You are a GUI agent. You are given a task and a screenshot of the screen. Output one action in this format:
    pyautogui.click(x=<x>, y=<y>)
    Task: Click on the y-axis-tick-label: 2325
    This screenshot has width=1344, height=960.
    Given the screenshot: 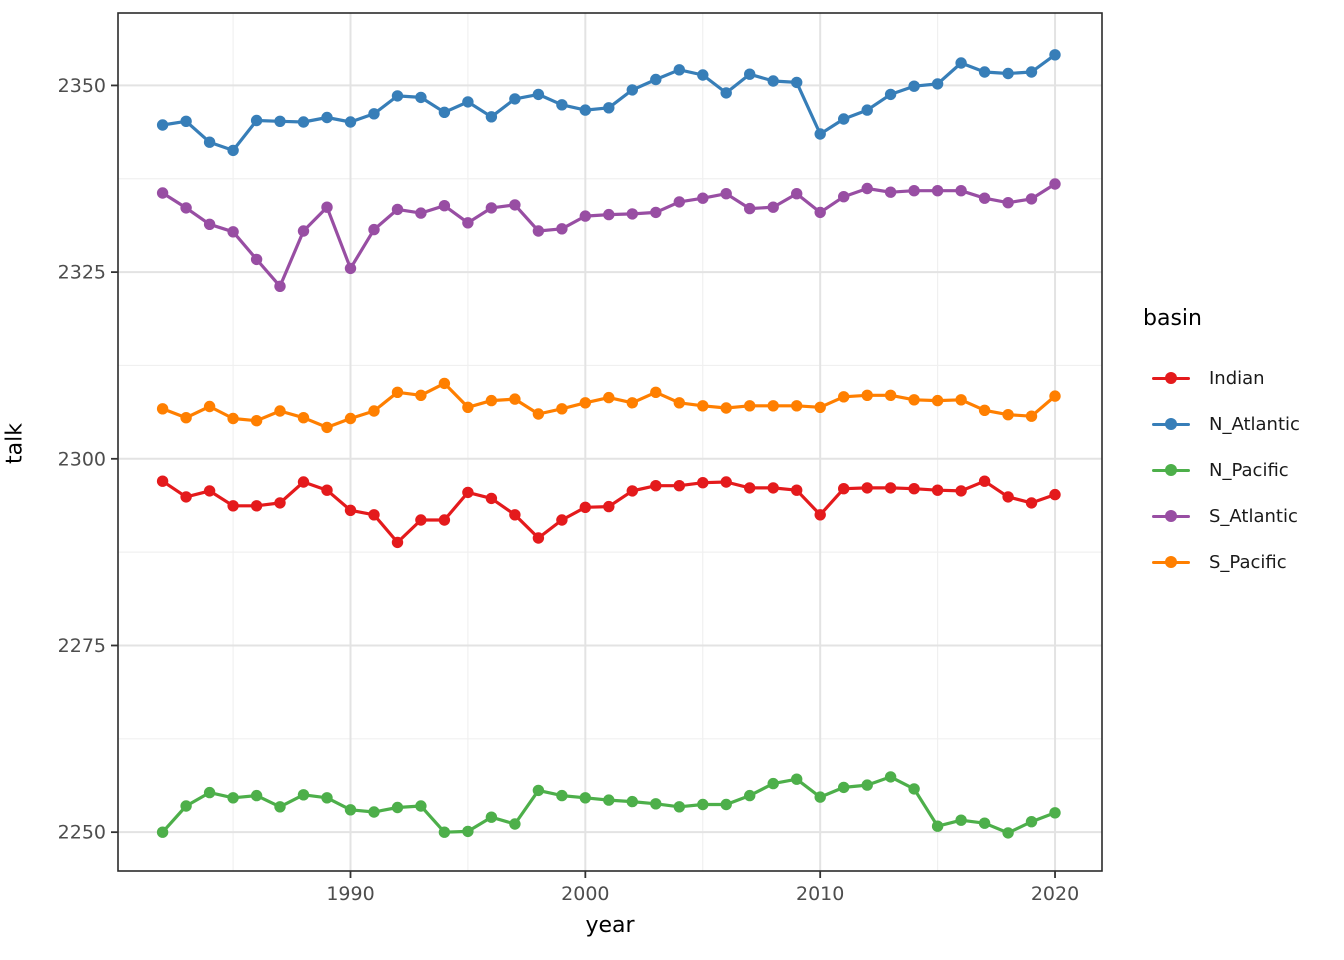 What is the action you would take?
    pyautogui.click(x=82, y=273)
    